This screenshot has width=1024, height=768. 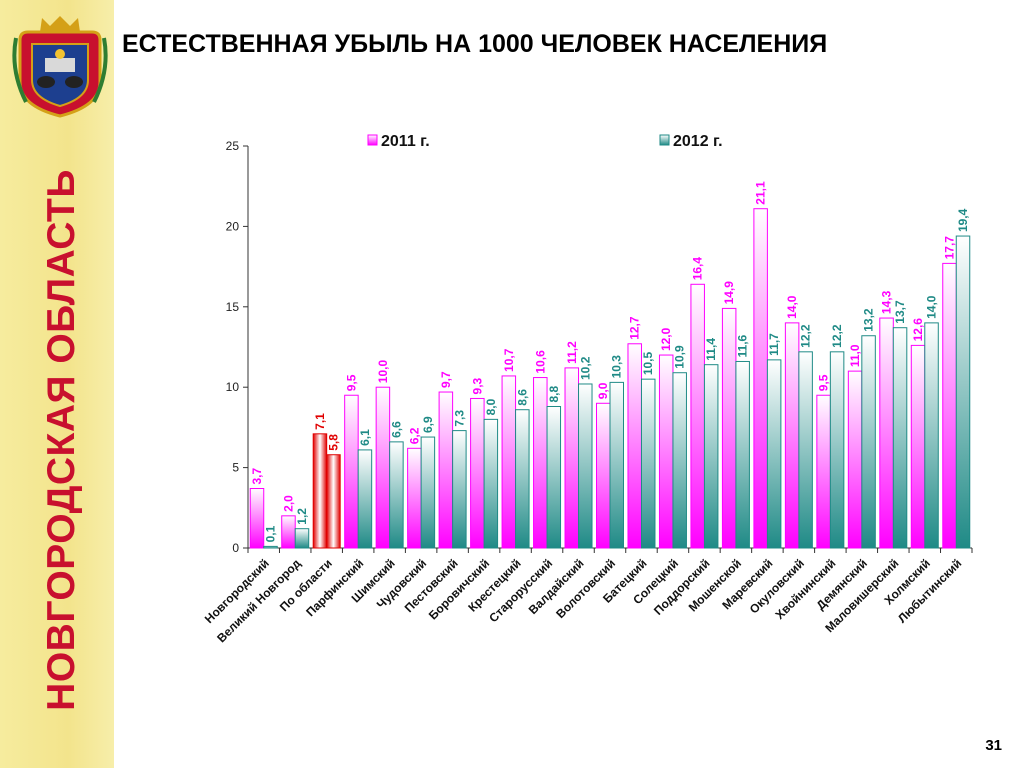 What do you see at coordinates (372, 140) in the screenshot?
I see `legend-swatch-2011` at bounding box center [372, 140].